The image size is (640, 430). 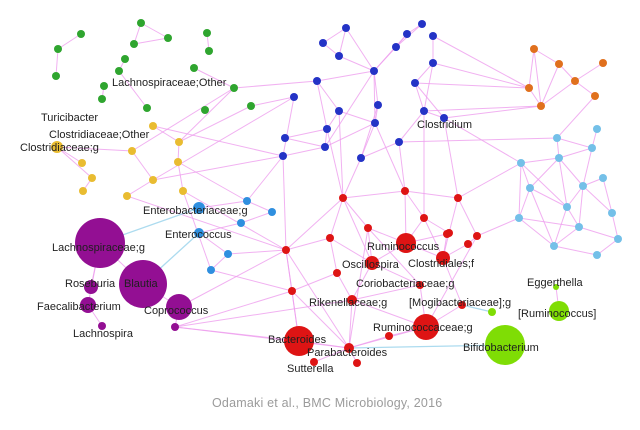 What do you see at coordinates (91, 287) in the screenshot?
I see `node-roseburia` at bounding box center [91, 287].